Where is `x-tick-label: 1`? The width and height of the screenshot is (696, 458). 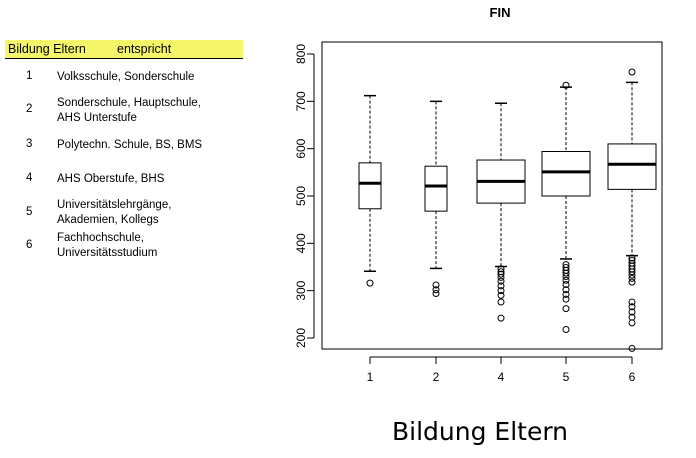 x-tick-label: 1 is located at coordinates (370, 377).